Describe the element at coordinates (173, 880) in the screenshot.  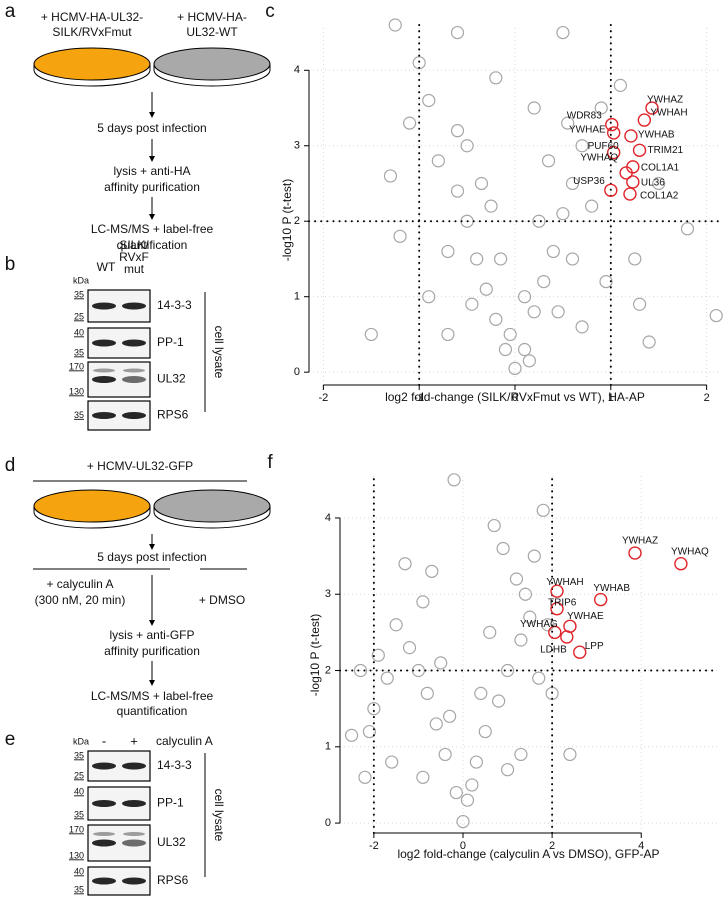
I see `blot-label: RPS6` at that location.